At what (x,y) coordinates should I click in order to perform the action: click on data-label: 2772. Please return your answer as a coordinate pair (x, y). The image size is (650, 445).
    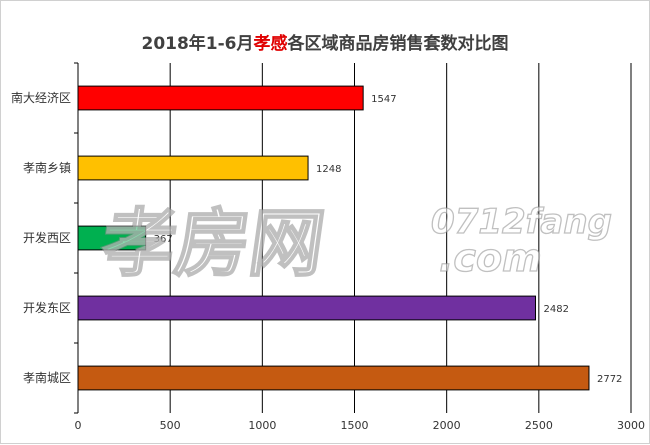
    Looking at the image, I should click on (609, 379).